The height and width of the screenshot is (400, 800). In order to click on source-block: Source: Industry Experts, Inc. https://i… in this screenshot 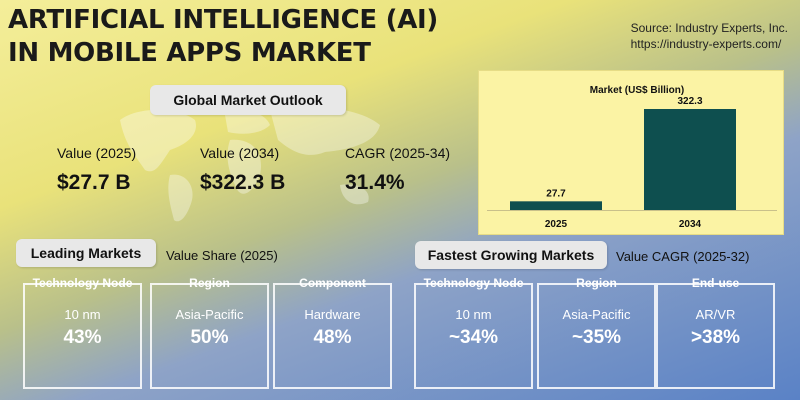, I will do `click(709, 36)`.